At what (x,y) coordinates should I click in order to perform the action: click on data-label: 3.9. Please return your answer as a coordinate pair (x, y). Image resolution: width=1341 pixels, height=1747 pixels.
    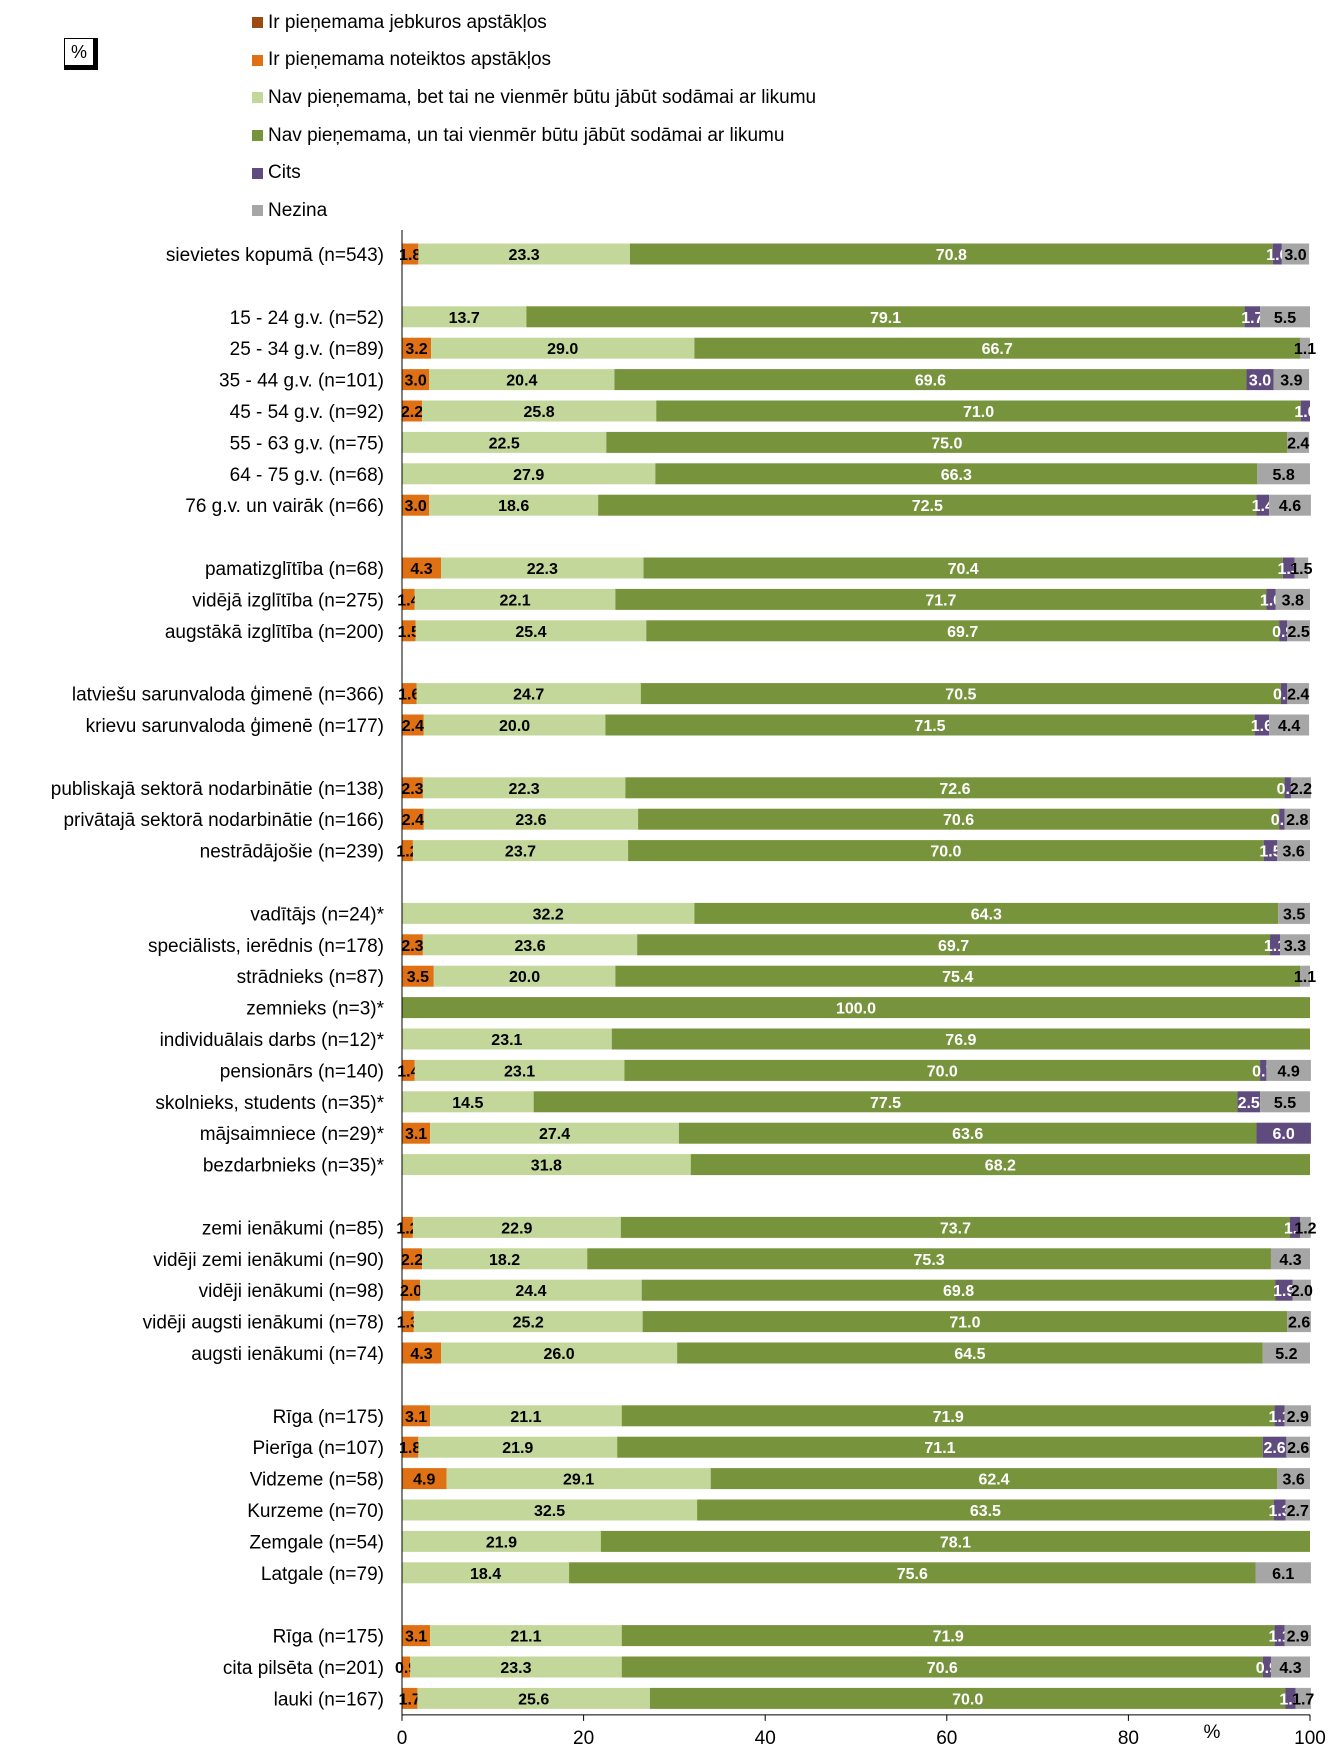
    Looking at the image, I should click on (1291, 381).